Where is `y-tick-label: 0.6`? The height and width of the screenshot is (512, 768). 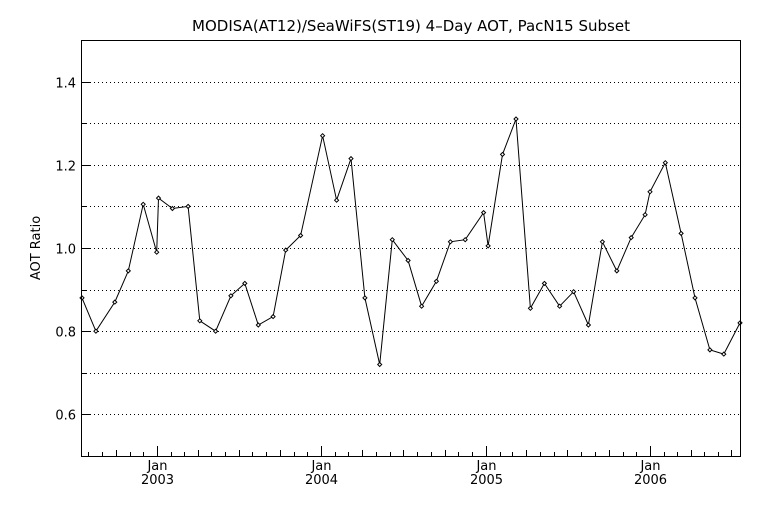 y-tick-label: 0.6 is located at coordinates (65, 416).